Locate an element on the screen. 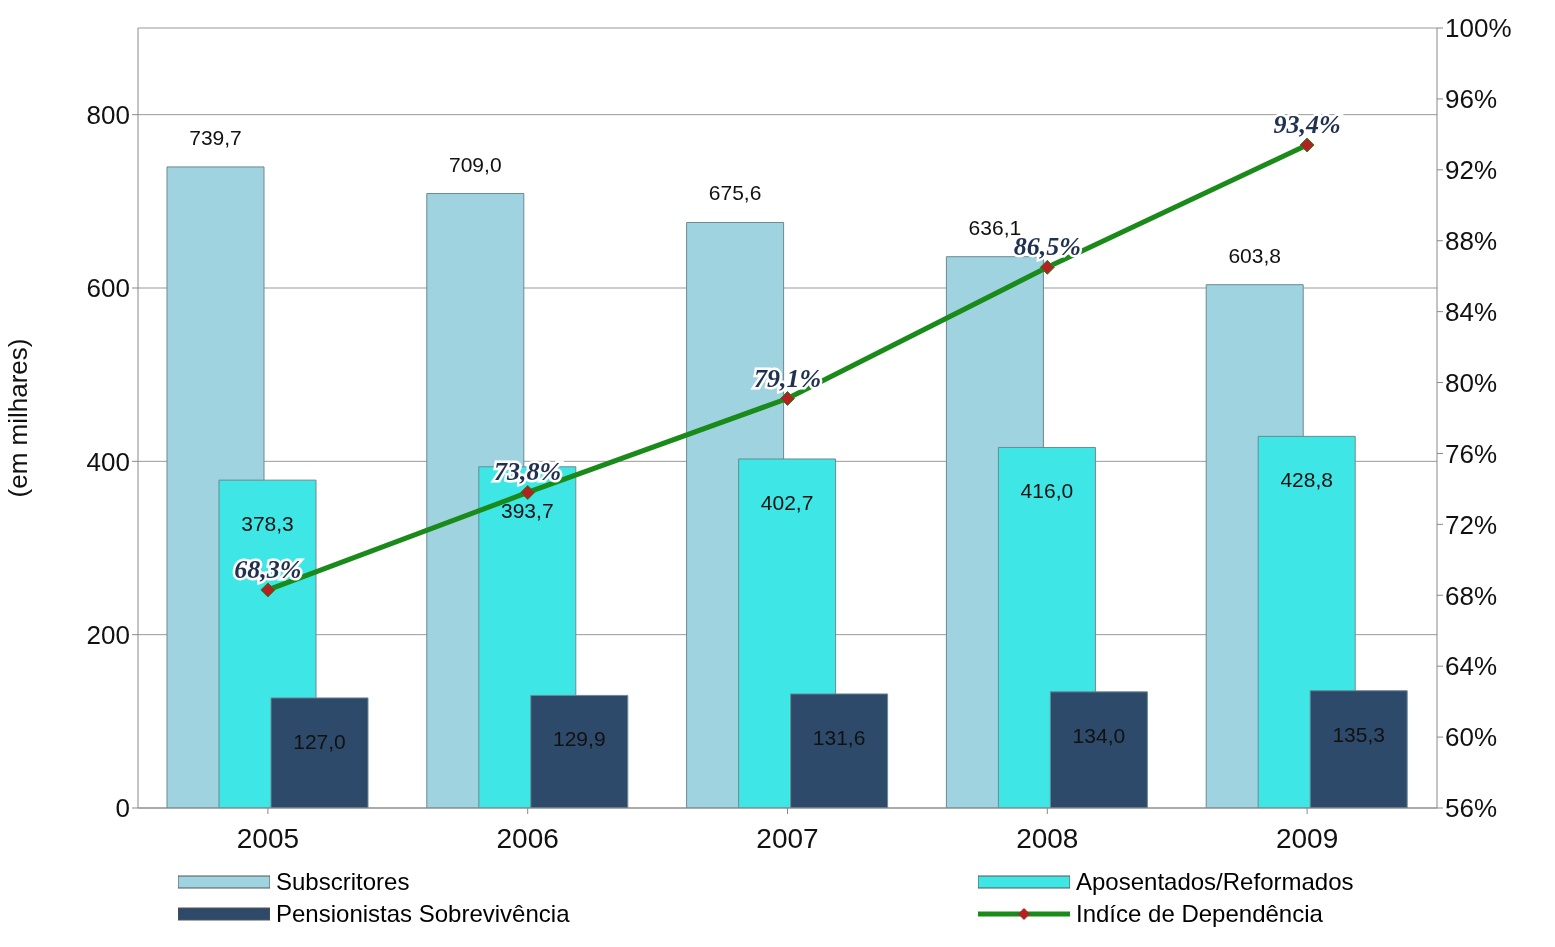 This screenshot has width=1555, height=947. data-label: 416,0 is located at coordinates (1047, 491).